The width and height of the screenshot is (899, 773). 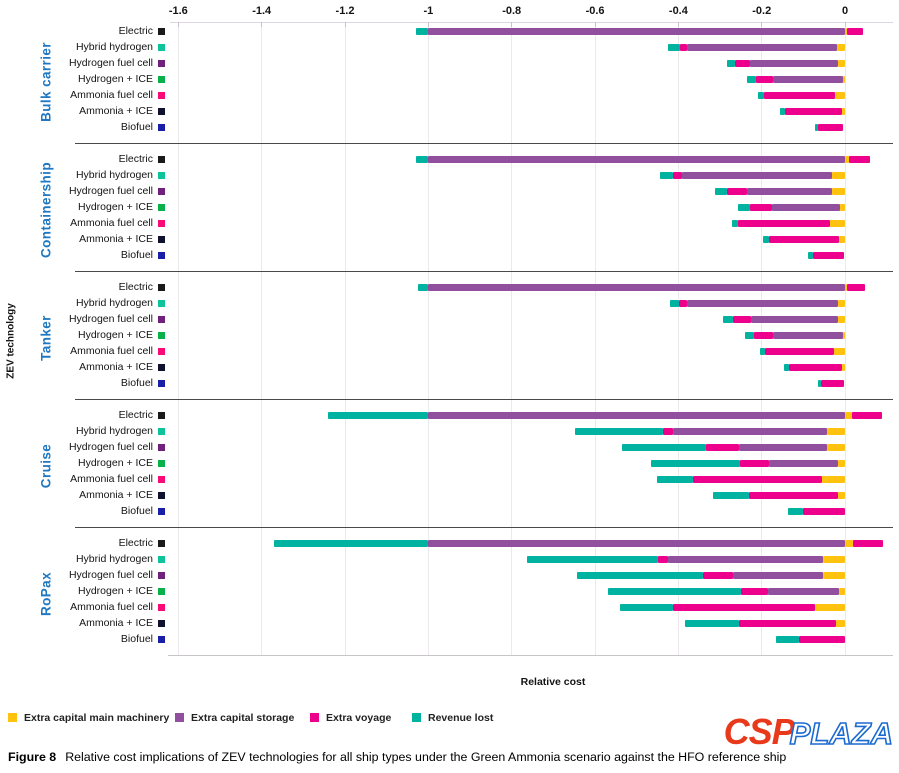 I want to click on legend-swatch-extra-capital-main-machinery, so click(x=12, y=717).